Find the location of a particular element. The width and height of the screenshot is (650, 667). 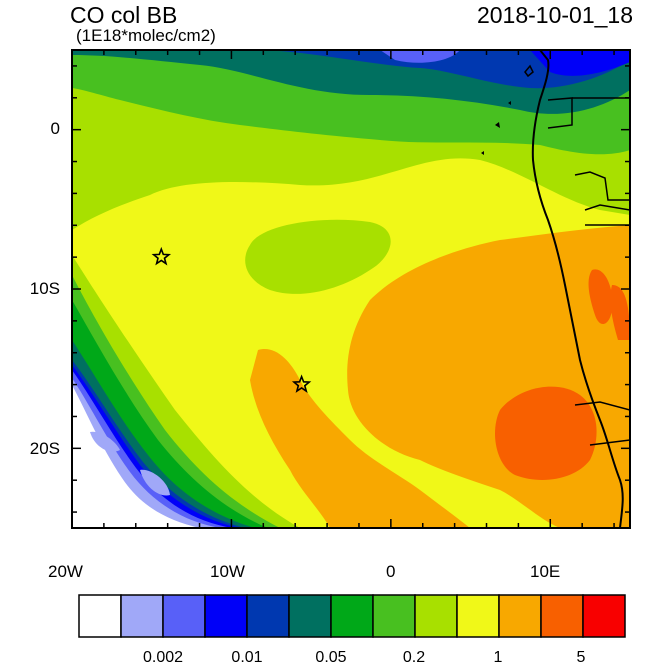

lon-label-10e: 10E is located at coordinates (545, 571).